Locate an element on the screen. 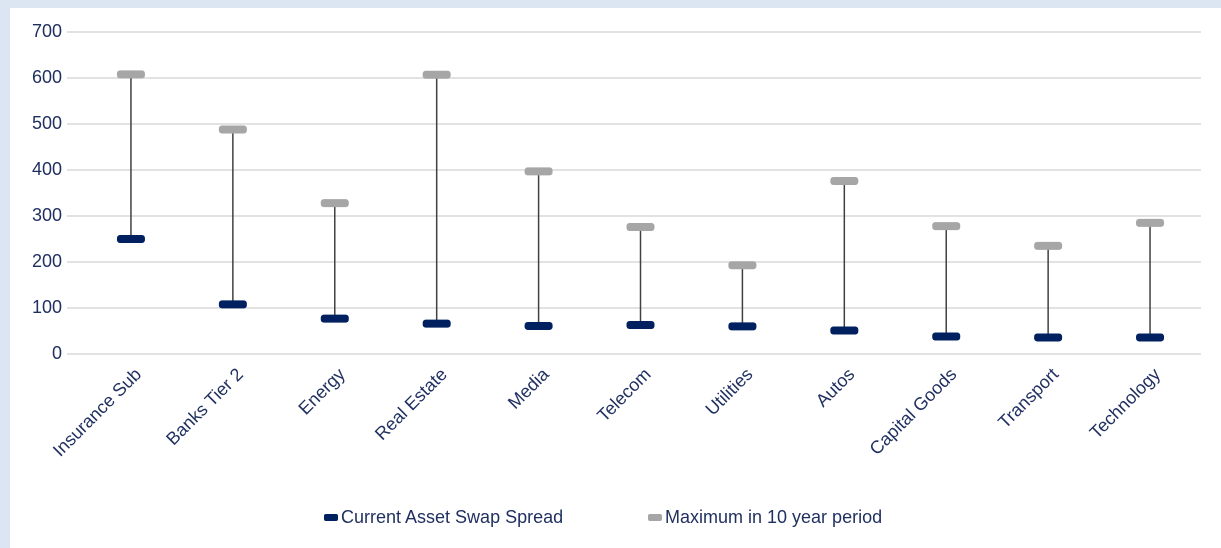  y-tick-label: 400 is located at coordinates (47, 169).